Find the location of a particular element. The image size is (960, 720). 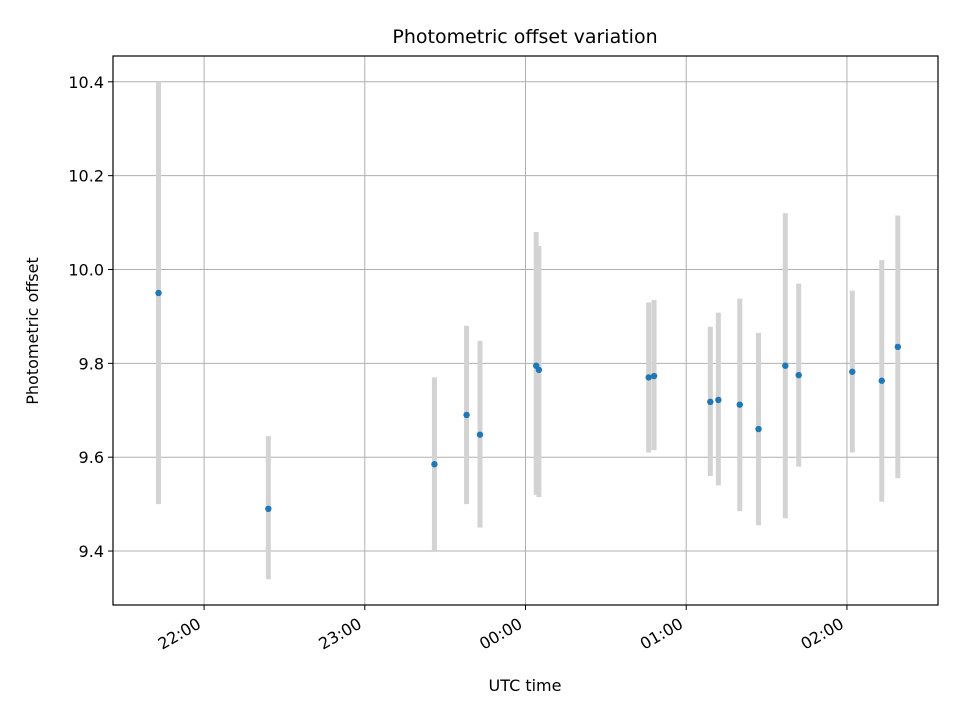

y-tick-label: 9.4 is located at coordinates (91, 551).